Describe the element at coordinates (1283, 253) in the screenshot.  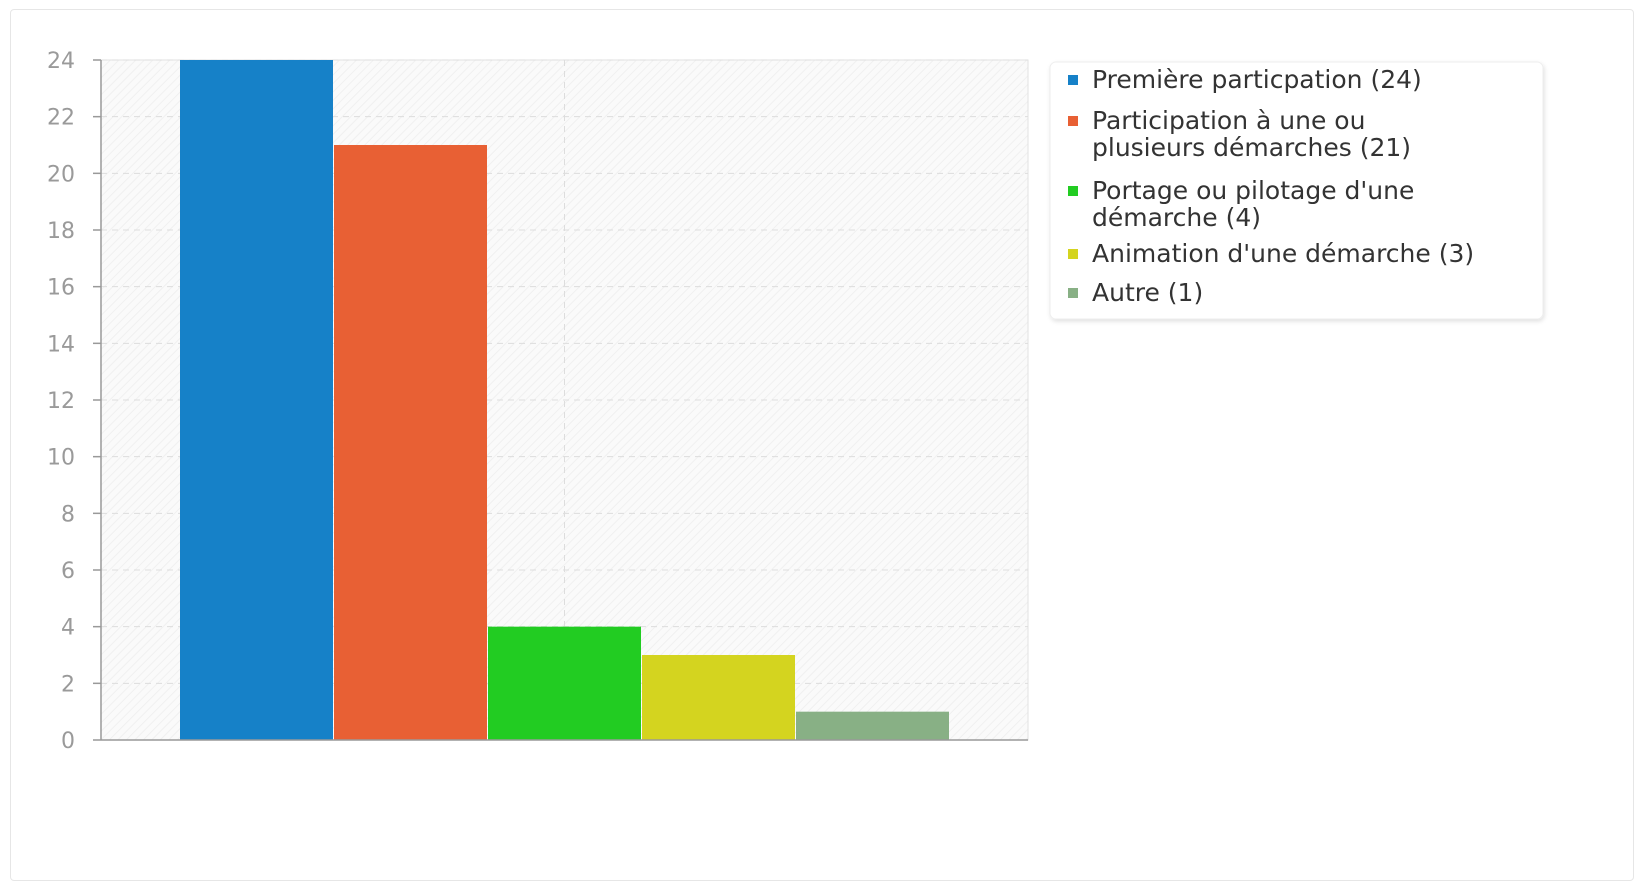
I see `legend-label-4: Animation d'une démarche (3)` at that location.